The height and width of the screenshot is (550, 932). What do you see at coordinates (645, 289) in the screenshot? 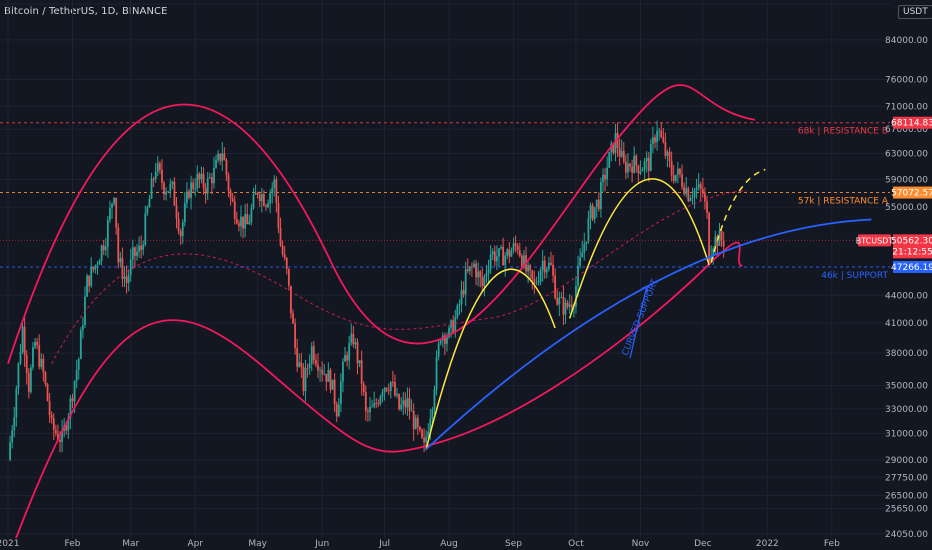
I see `arrow-head-icon` at bounding box center [645, 289].